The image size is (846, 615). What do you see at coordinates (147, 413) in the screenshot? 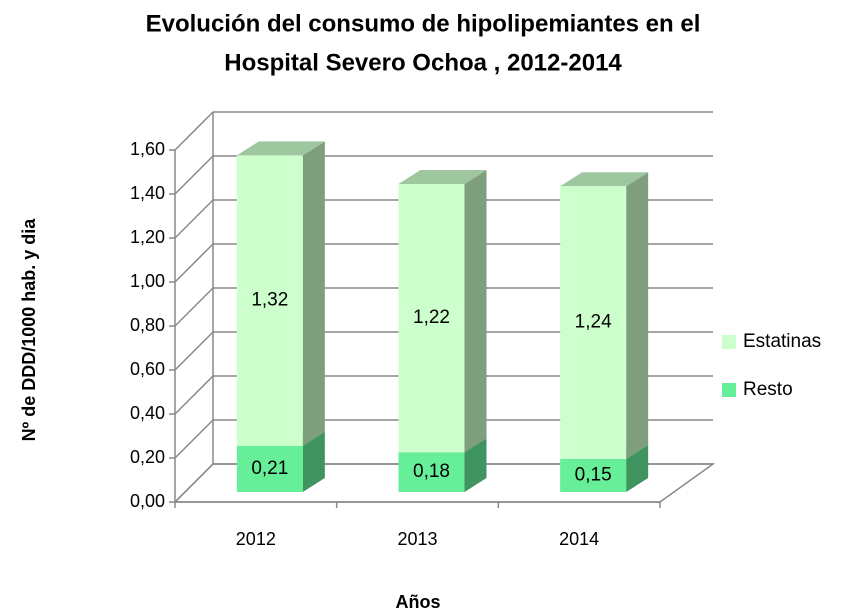
I see `y-tick-label: 0,40` at bounding box center [147, 413].